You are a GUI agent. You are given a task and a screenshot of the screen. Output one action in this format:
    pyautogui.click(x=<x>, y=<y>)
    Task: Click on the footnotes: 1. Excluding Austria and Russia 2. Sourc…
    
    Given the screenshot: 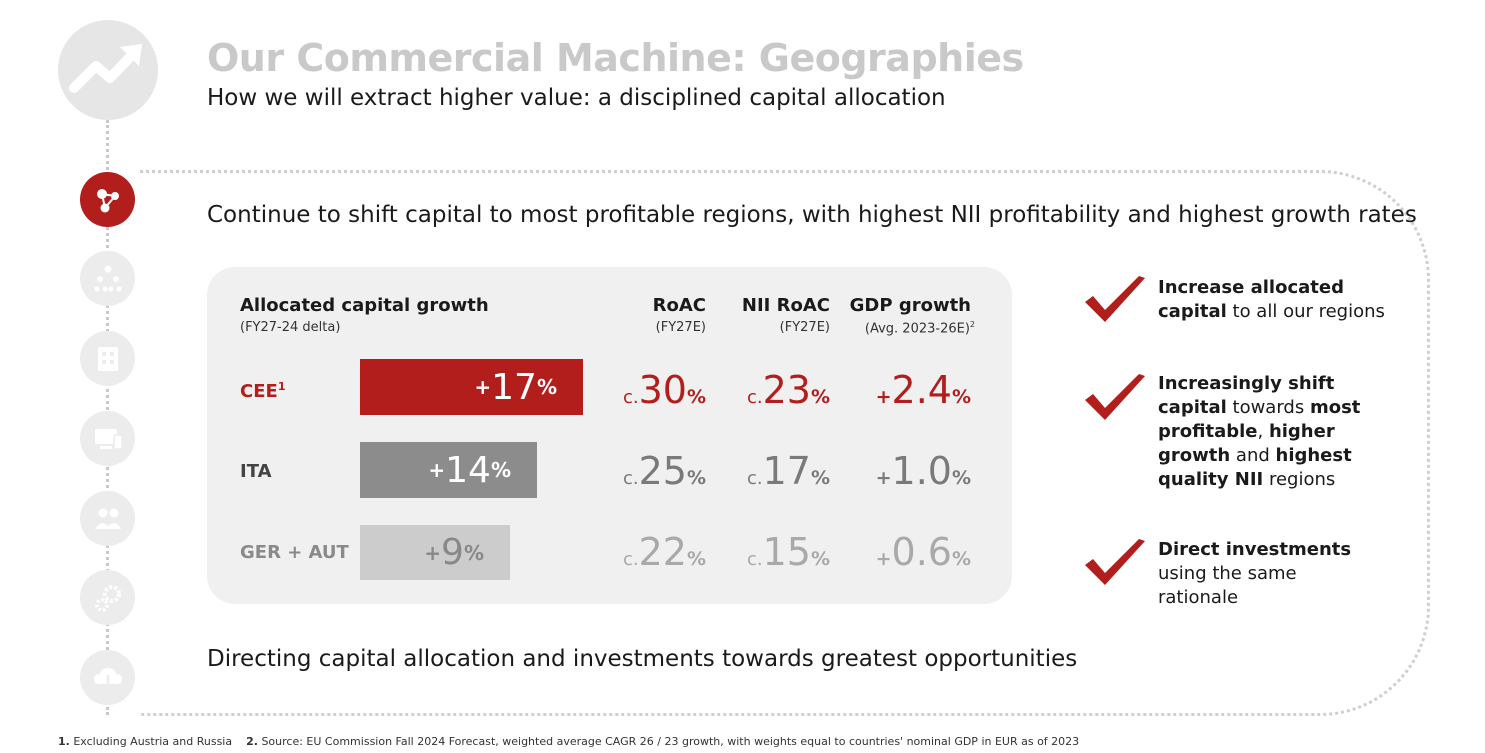 What is the action you would take?
    pyautogui.click(x=569, y=741)
    